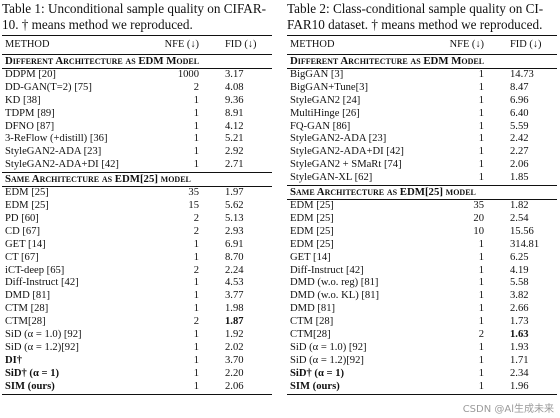  What do you see at coordinates (422, 245) in the screenshot?
I see `table-row: EDM [25] 1 314.81` at bounding box center [422, 245].